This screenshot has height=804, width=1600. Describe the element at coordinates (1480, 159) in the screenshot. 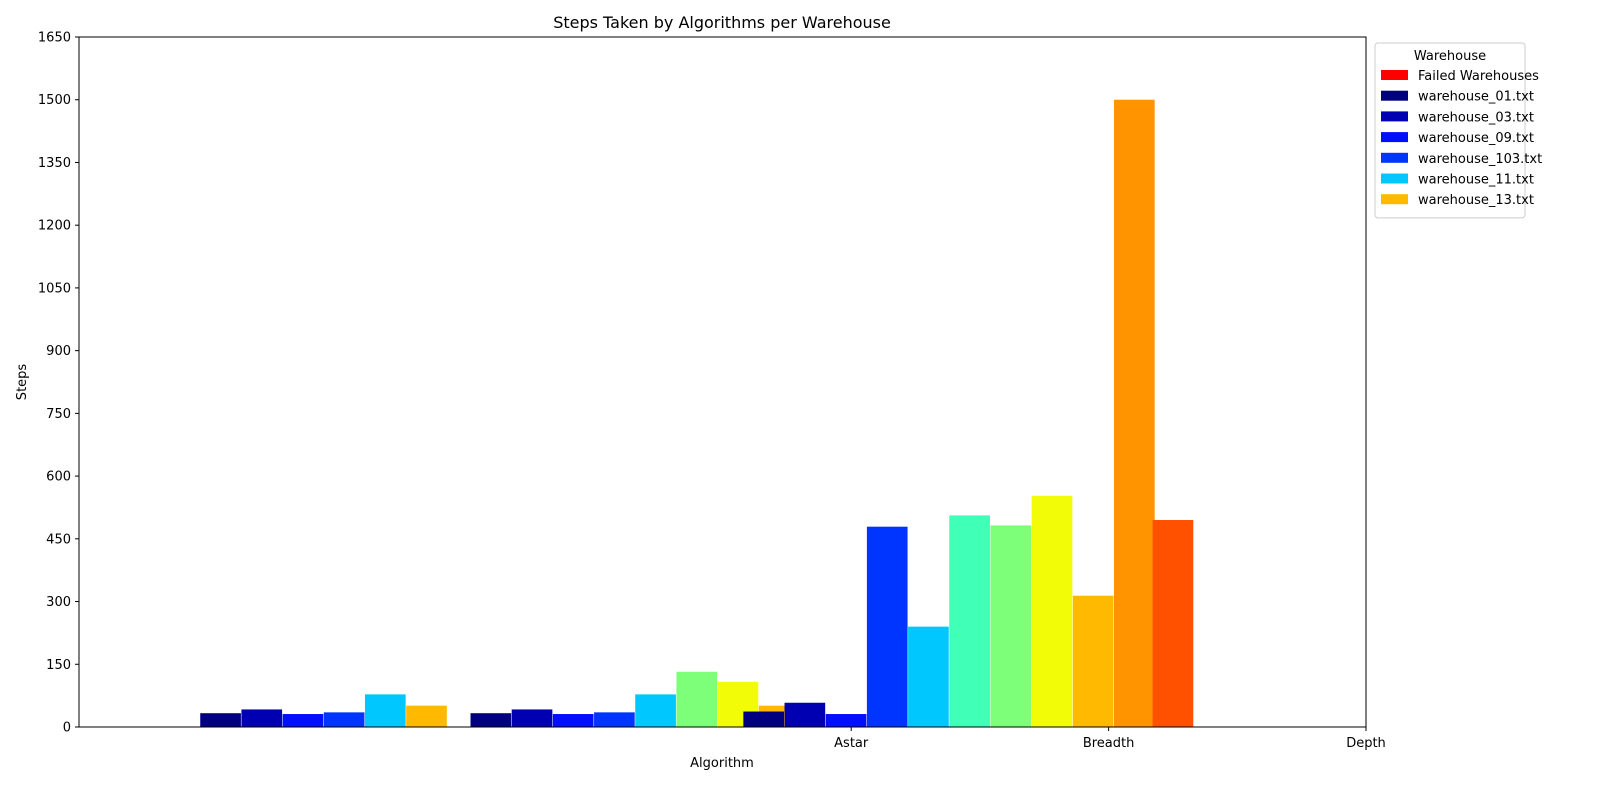

I see `legend-label-4: warehouse_103.txt` at that location.